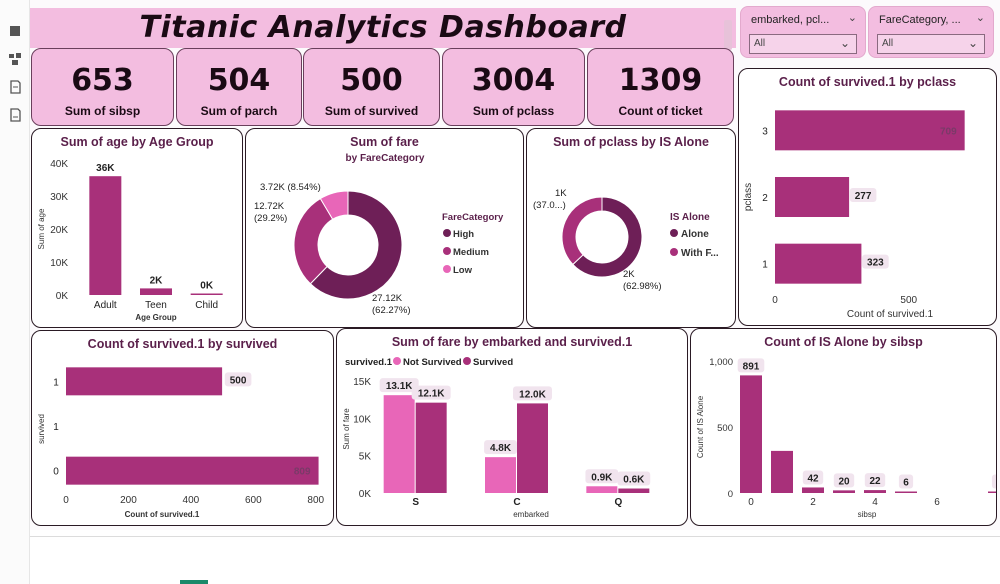  What do you see at coordinates (803, 32) in the screenshot?
I see `slicer-embarked: embarked, pcl... ⌄ All ⌄` at bounding box center [803, 32].